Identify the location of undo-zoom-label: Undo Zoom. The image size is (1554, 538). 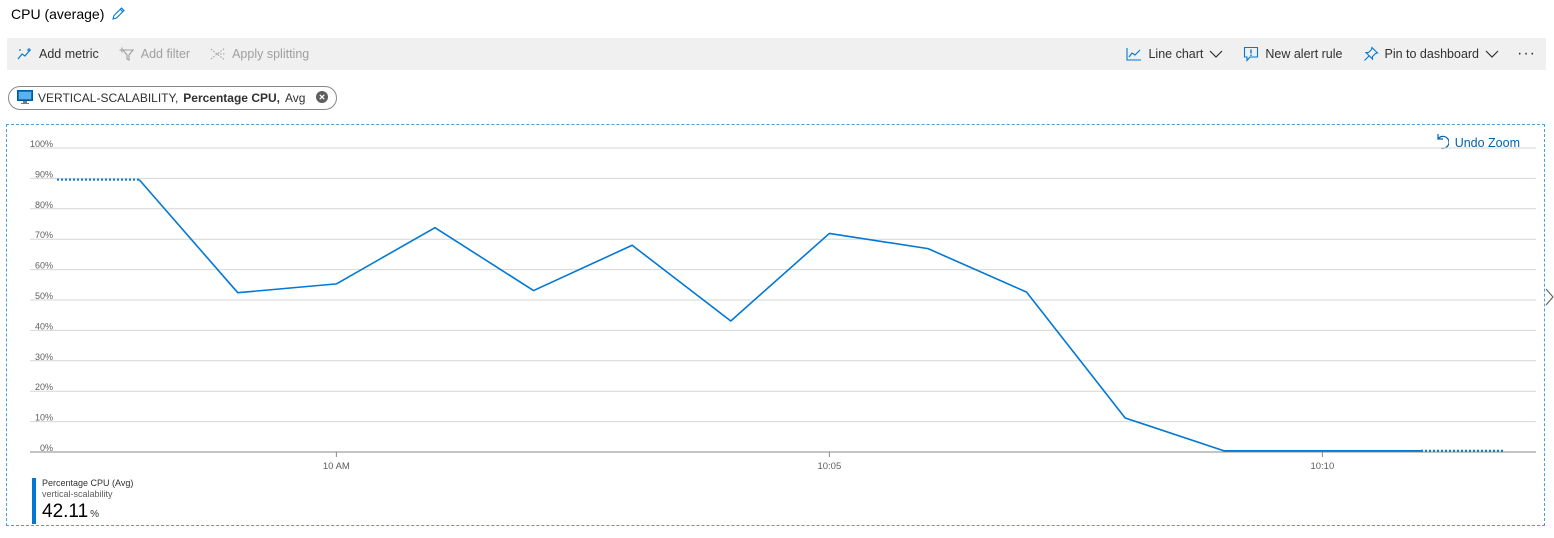
(1487, 142).